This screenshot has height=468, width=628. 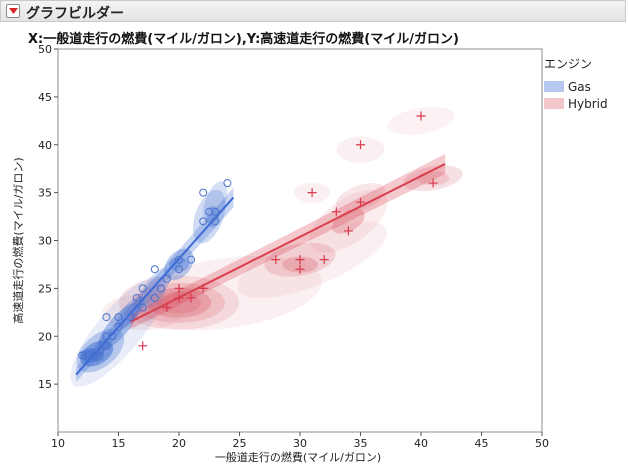 I want to click on y-tick-label: 40, so click(x=45, y=145).